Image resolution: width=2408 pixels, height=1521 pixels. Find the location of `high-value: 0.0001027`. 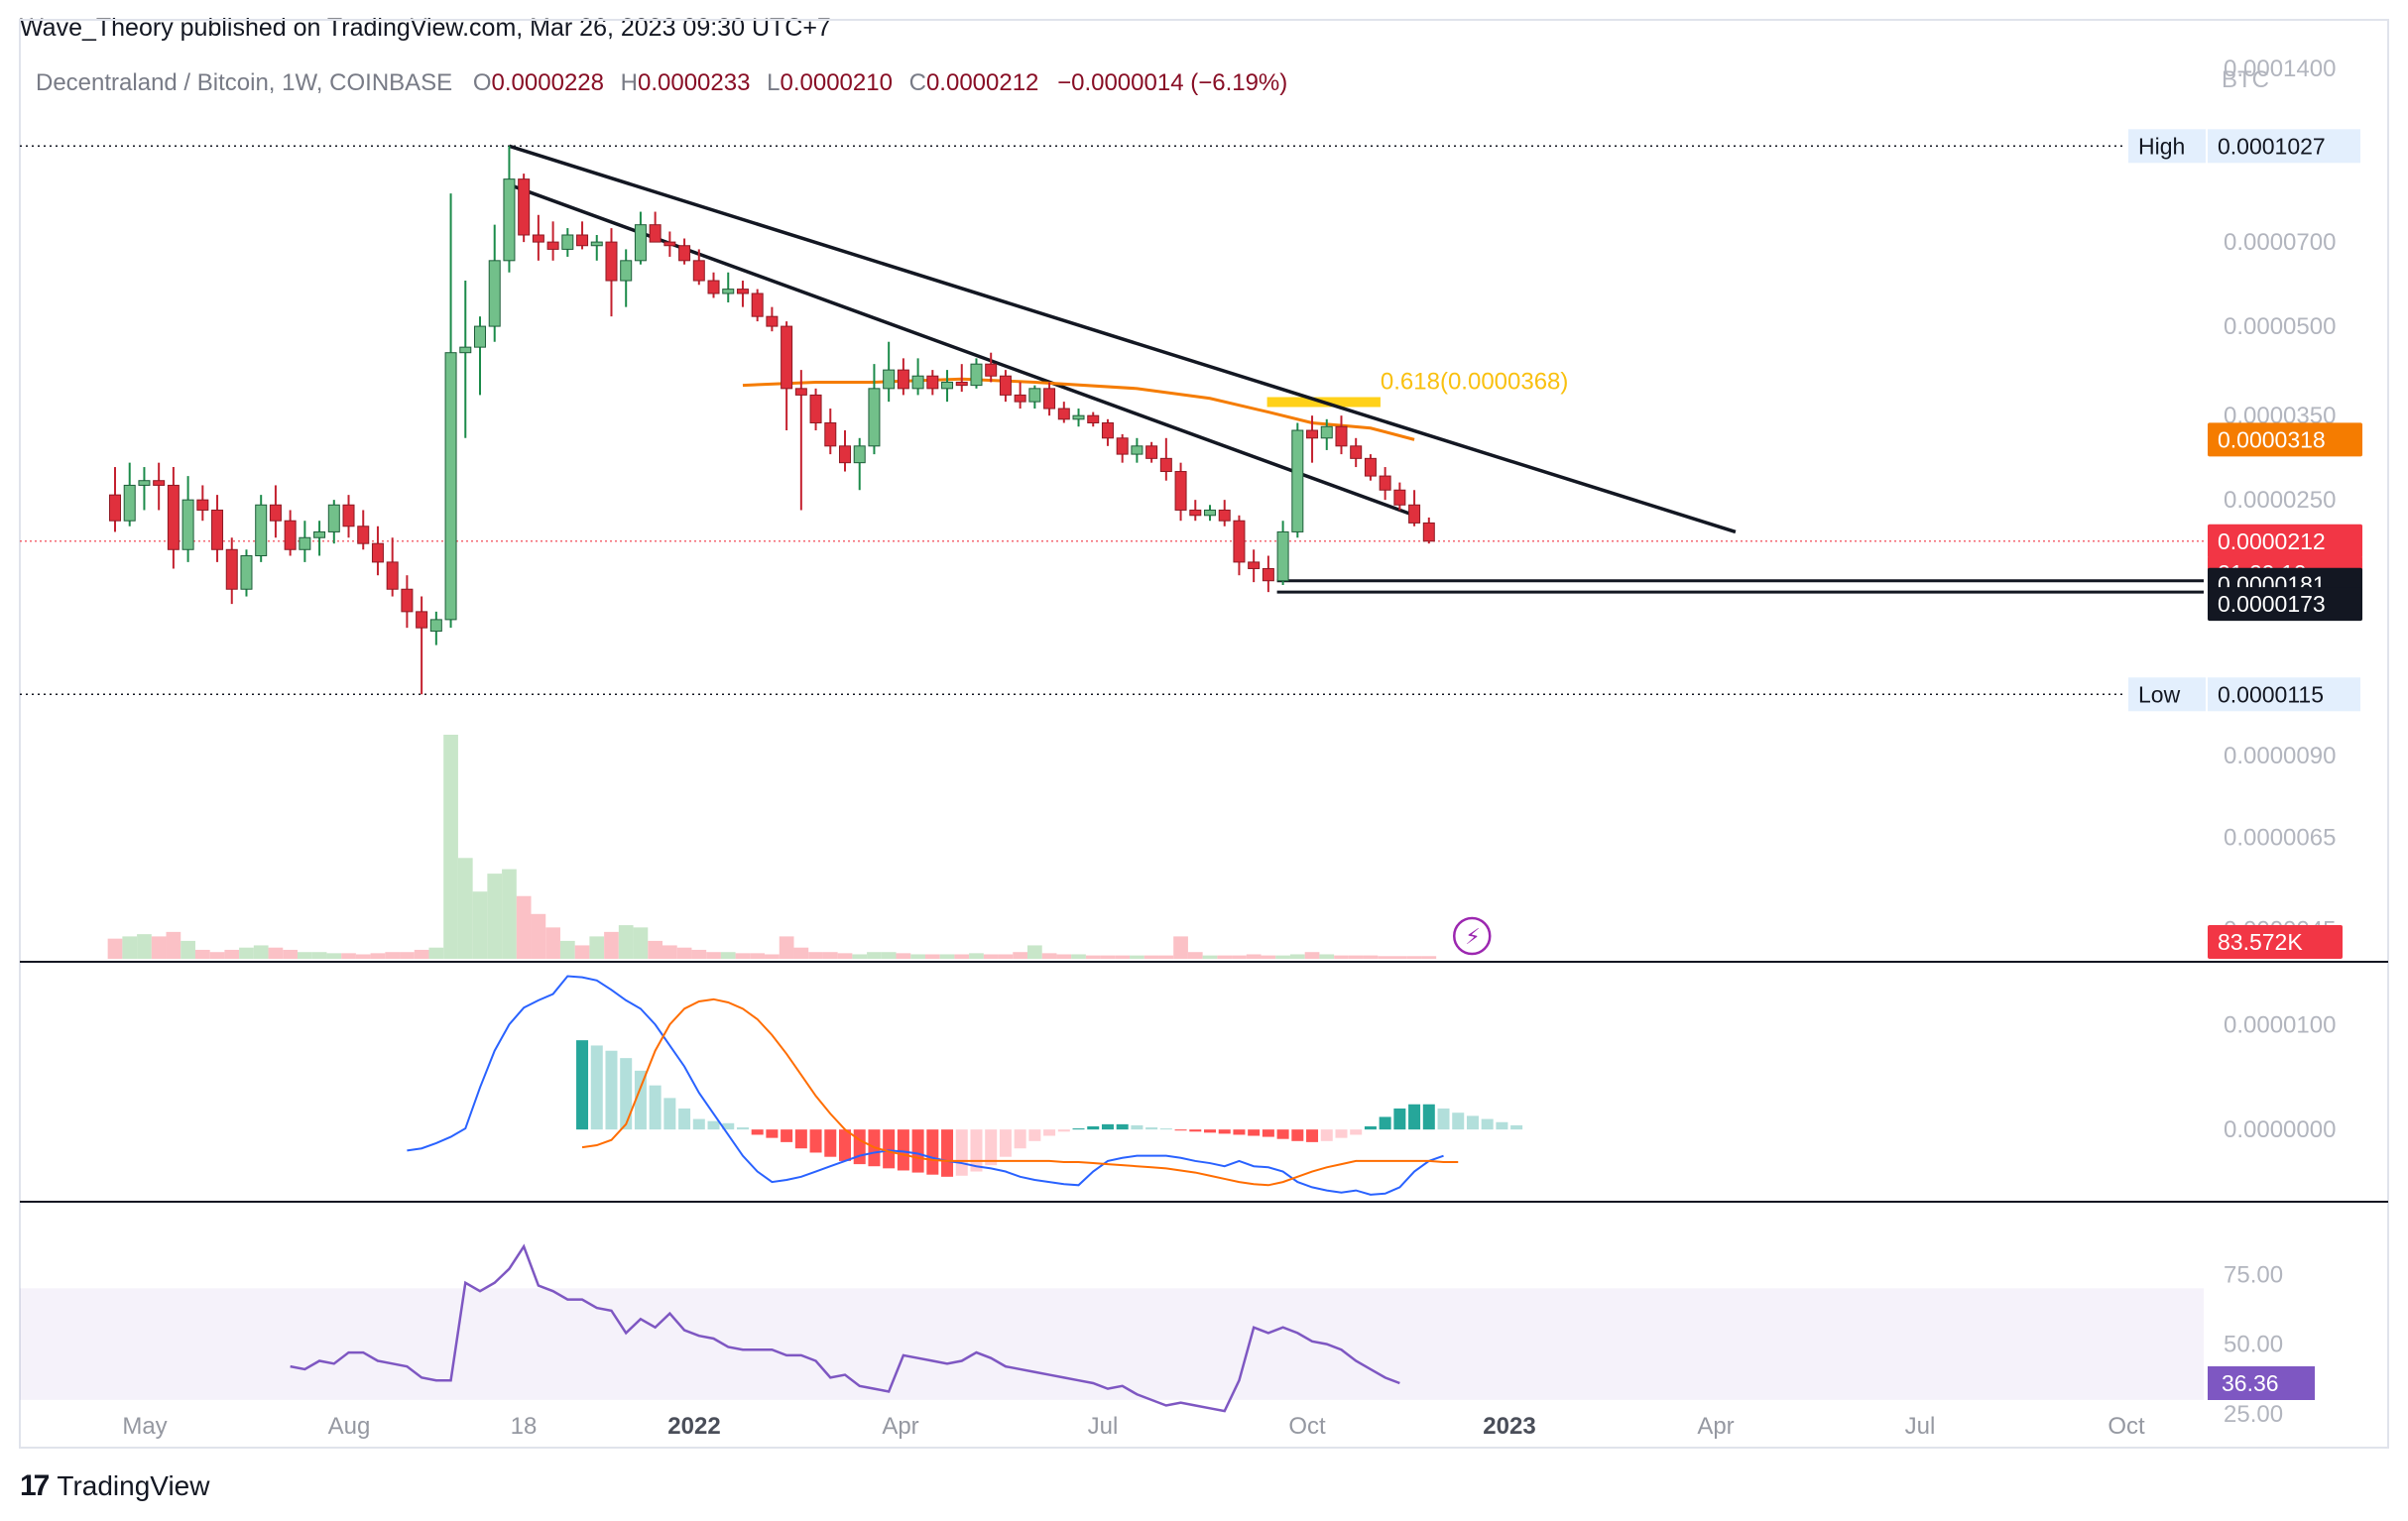

high-value: 0.0001027 is located at coordinates (2272, 146).